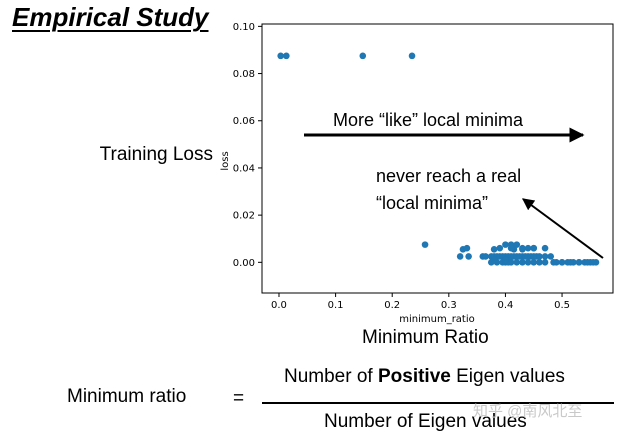 Image resolution: width=626 pixels, height=437 pixels. What do you see at coordinates (428, 120) in the screenshot?
I see `more-like-arrow-label: More “like” local minima` at bounding box center [428, 120].